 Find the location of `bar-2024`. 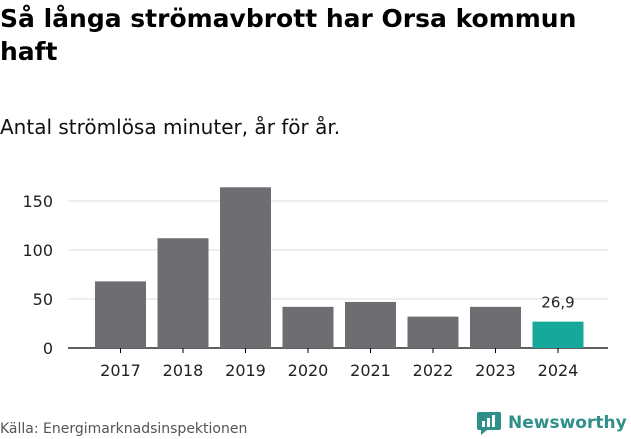

bar-2024 is located at coordinates (558, 334).